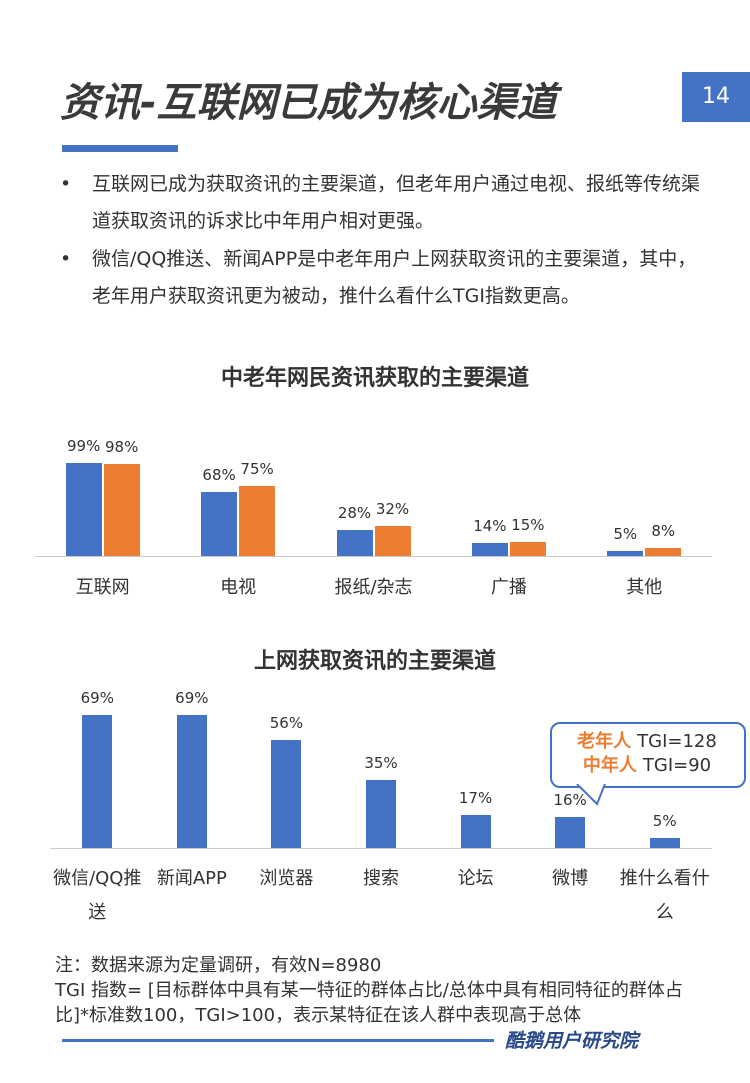 This screenshot has height=1083, width=750. Describe the element at coordinates (591, 795) in the screenshot. I see `annotation-tail` at that location.